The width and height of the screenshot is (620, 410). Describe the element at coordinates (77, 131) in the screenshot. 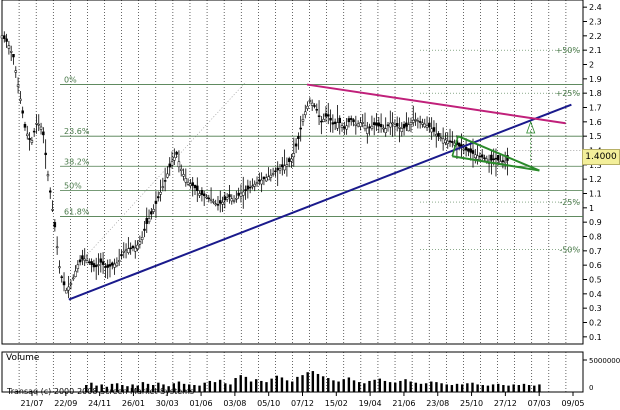

I see `fib-label: 23.6%` at that location.